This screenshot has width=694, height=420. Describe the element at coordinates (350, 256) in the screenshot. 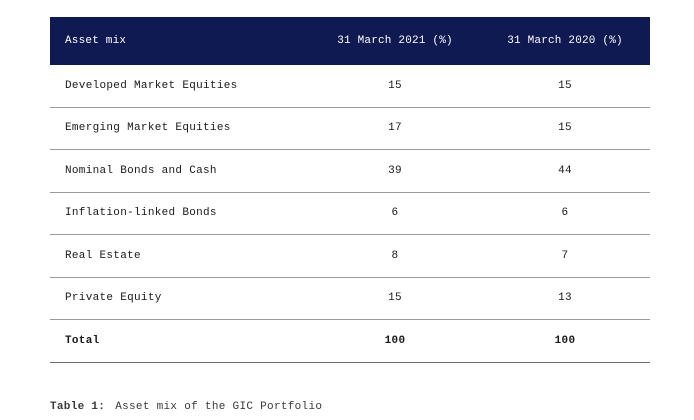

I see `table-row: Real Estate 8 7` at that location.